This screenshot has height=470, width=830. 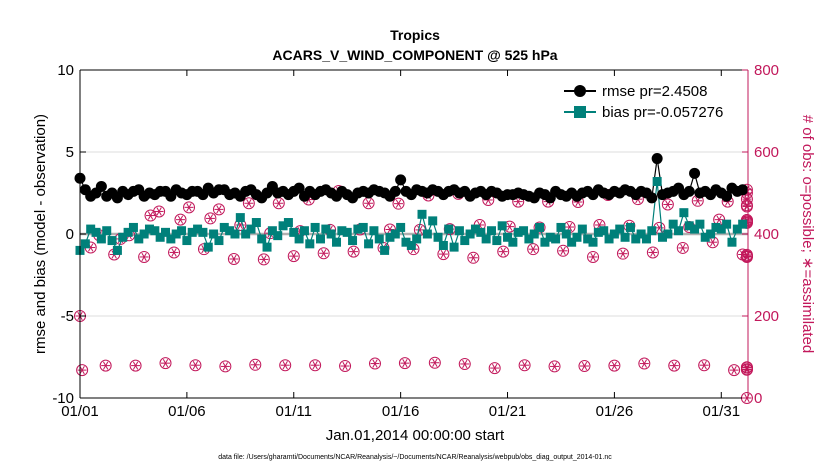 I want to click on y-tick-label-right: 800, so click(x=766, y=70).